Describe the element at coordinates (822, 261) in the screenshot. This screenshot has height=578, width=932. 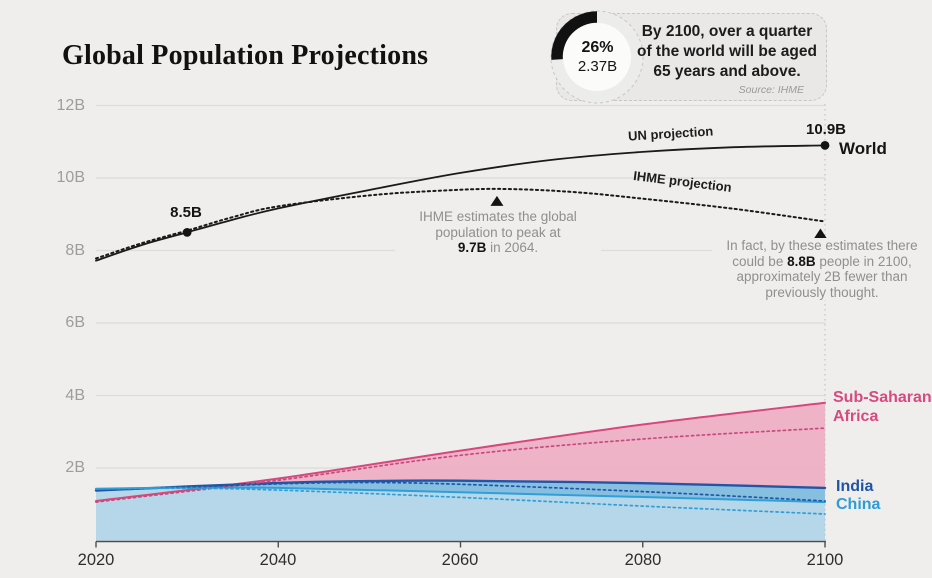
I see `annotation-decline-line2: could be 8.8B people in 2100,` at that location.